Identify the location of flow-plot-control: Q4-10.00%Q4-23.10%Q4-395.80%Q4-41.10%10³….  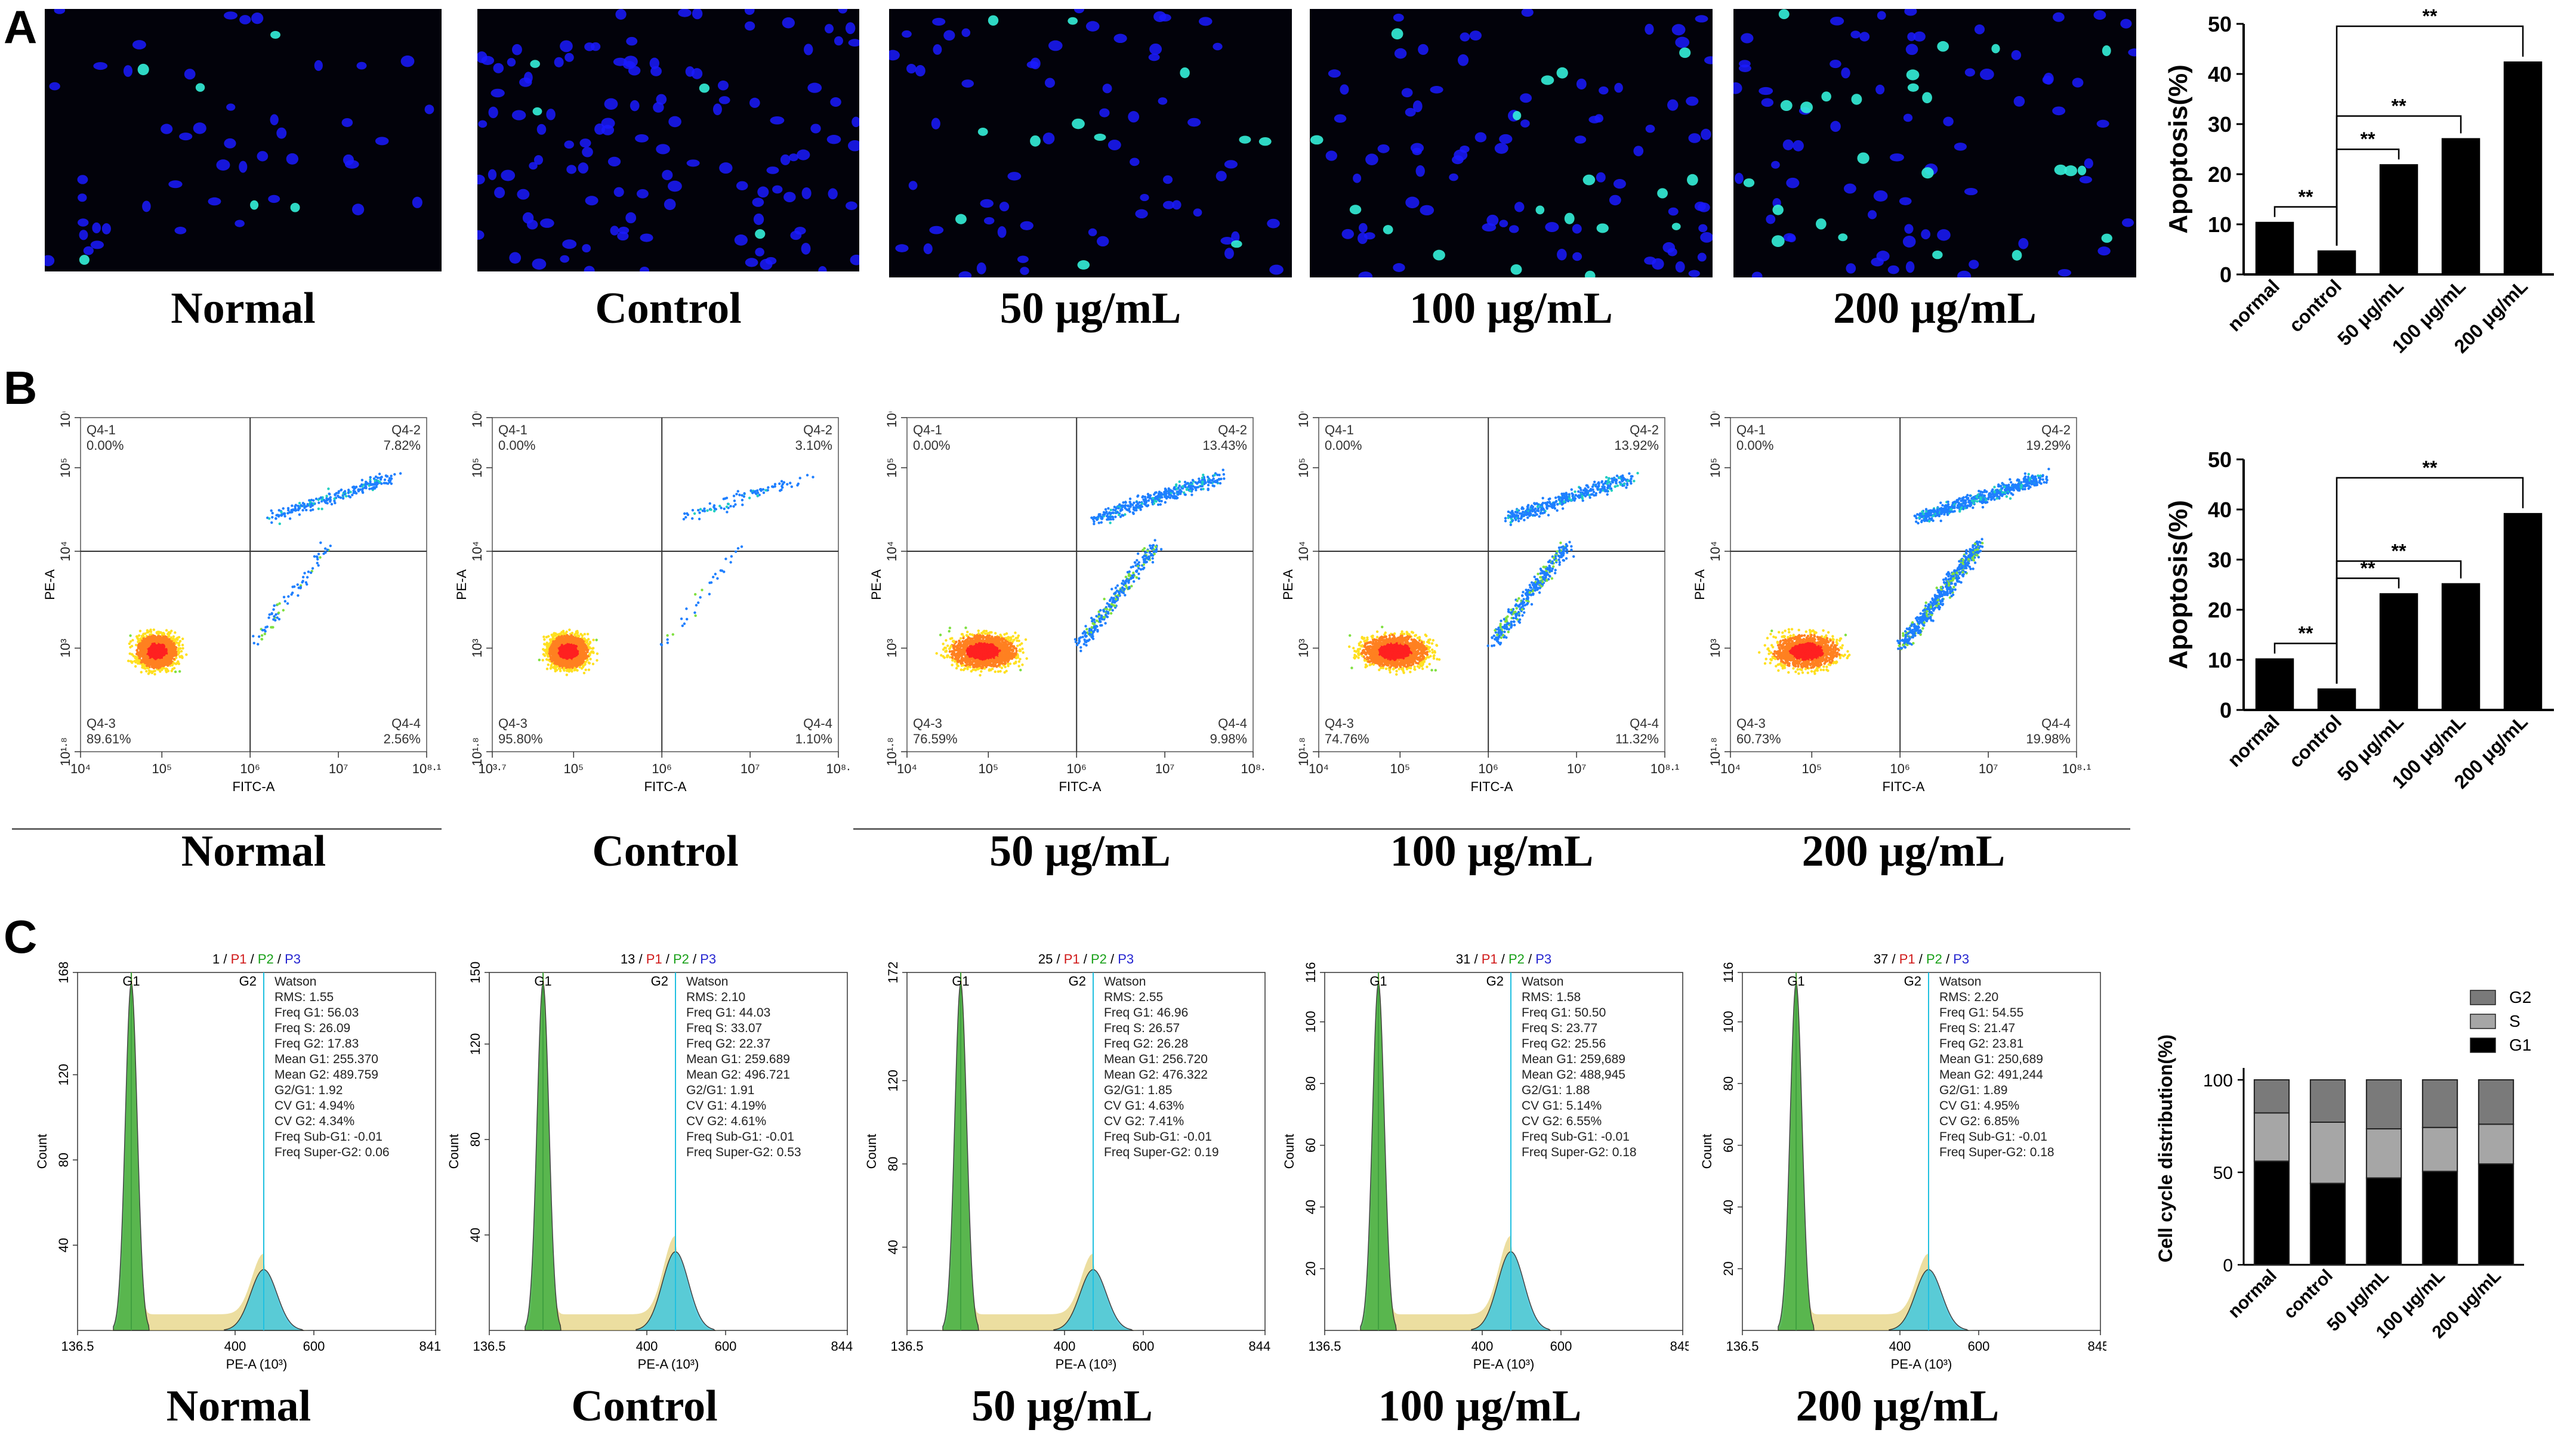
(652, 603).